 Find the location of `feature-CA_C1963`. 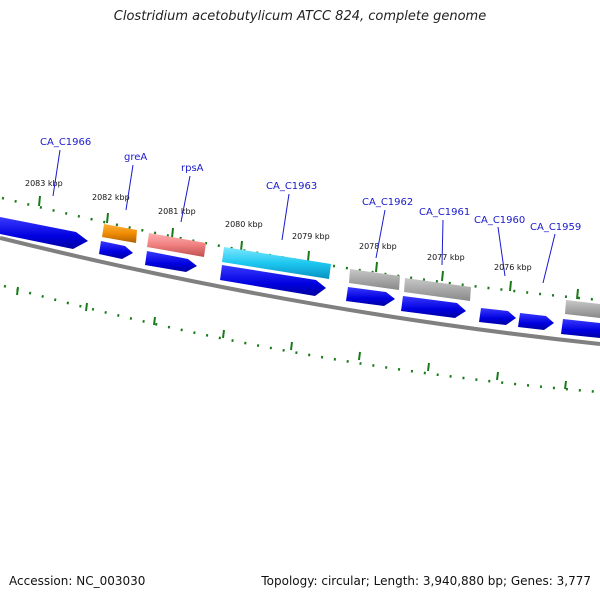

feature-CA_C1963 is located at coordinates (276, 263).